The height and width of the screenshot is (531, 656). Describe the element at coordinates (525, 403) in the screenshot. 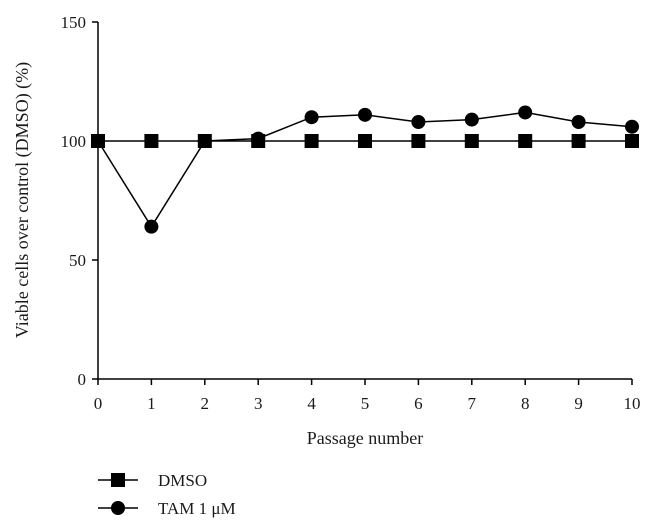

I see `x-tick-label: 8` at that location.